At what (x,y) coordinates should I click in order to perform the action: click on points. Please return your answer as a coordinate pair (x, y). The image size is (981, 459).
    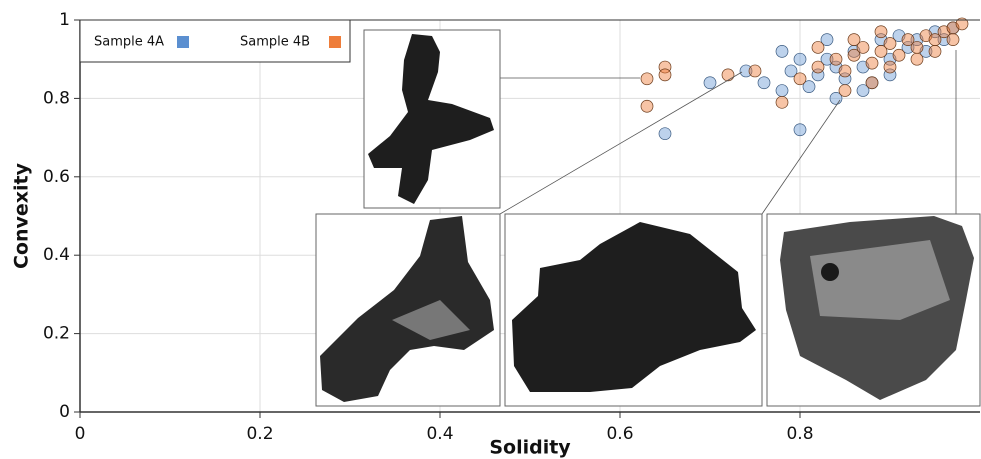
    Looking at the image, I should click on (804, 79).